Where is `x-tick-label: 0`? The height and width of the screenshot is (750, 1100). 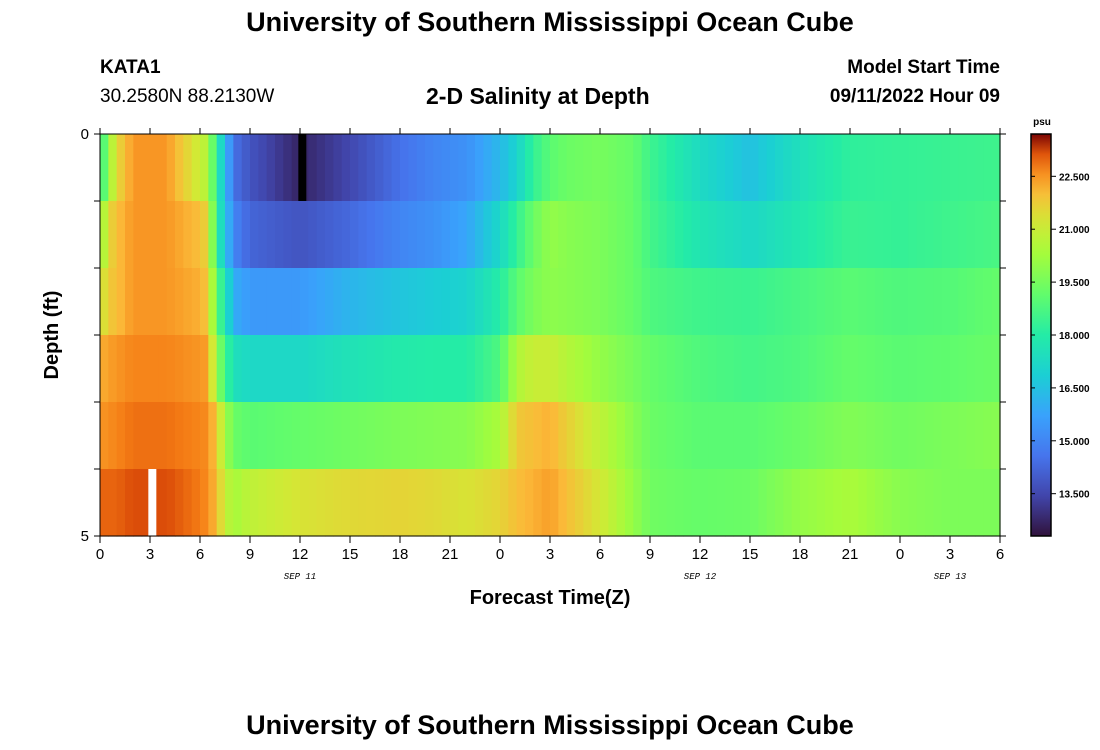 x-tick-label: 0 is located at coordinates (100, 554).